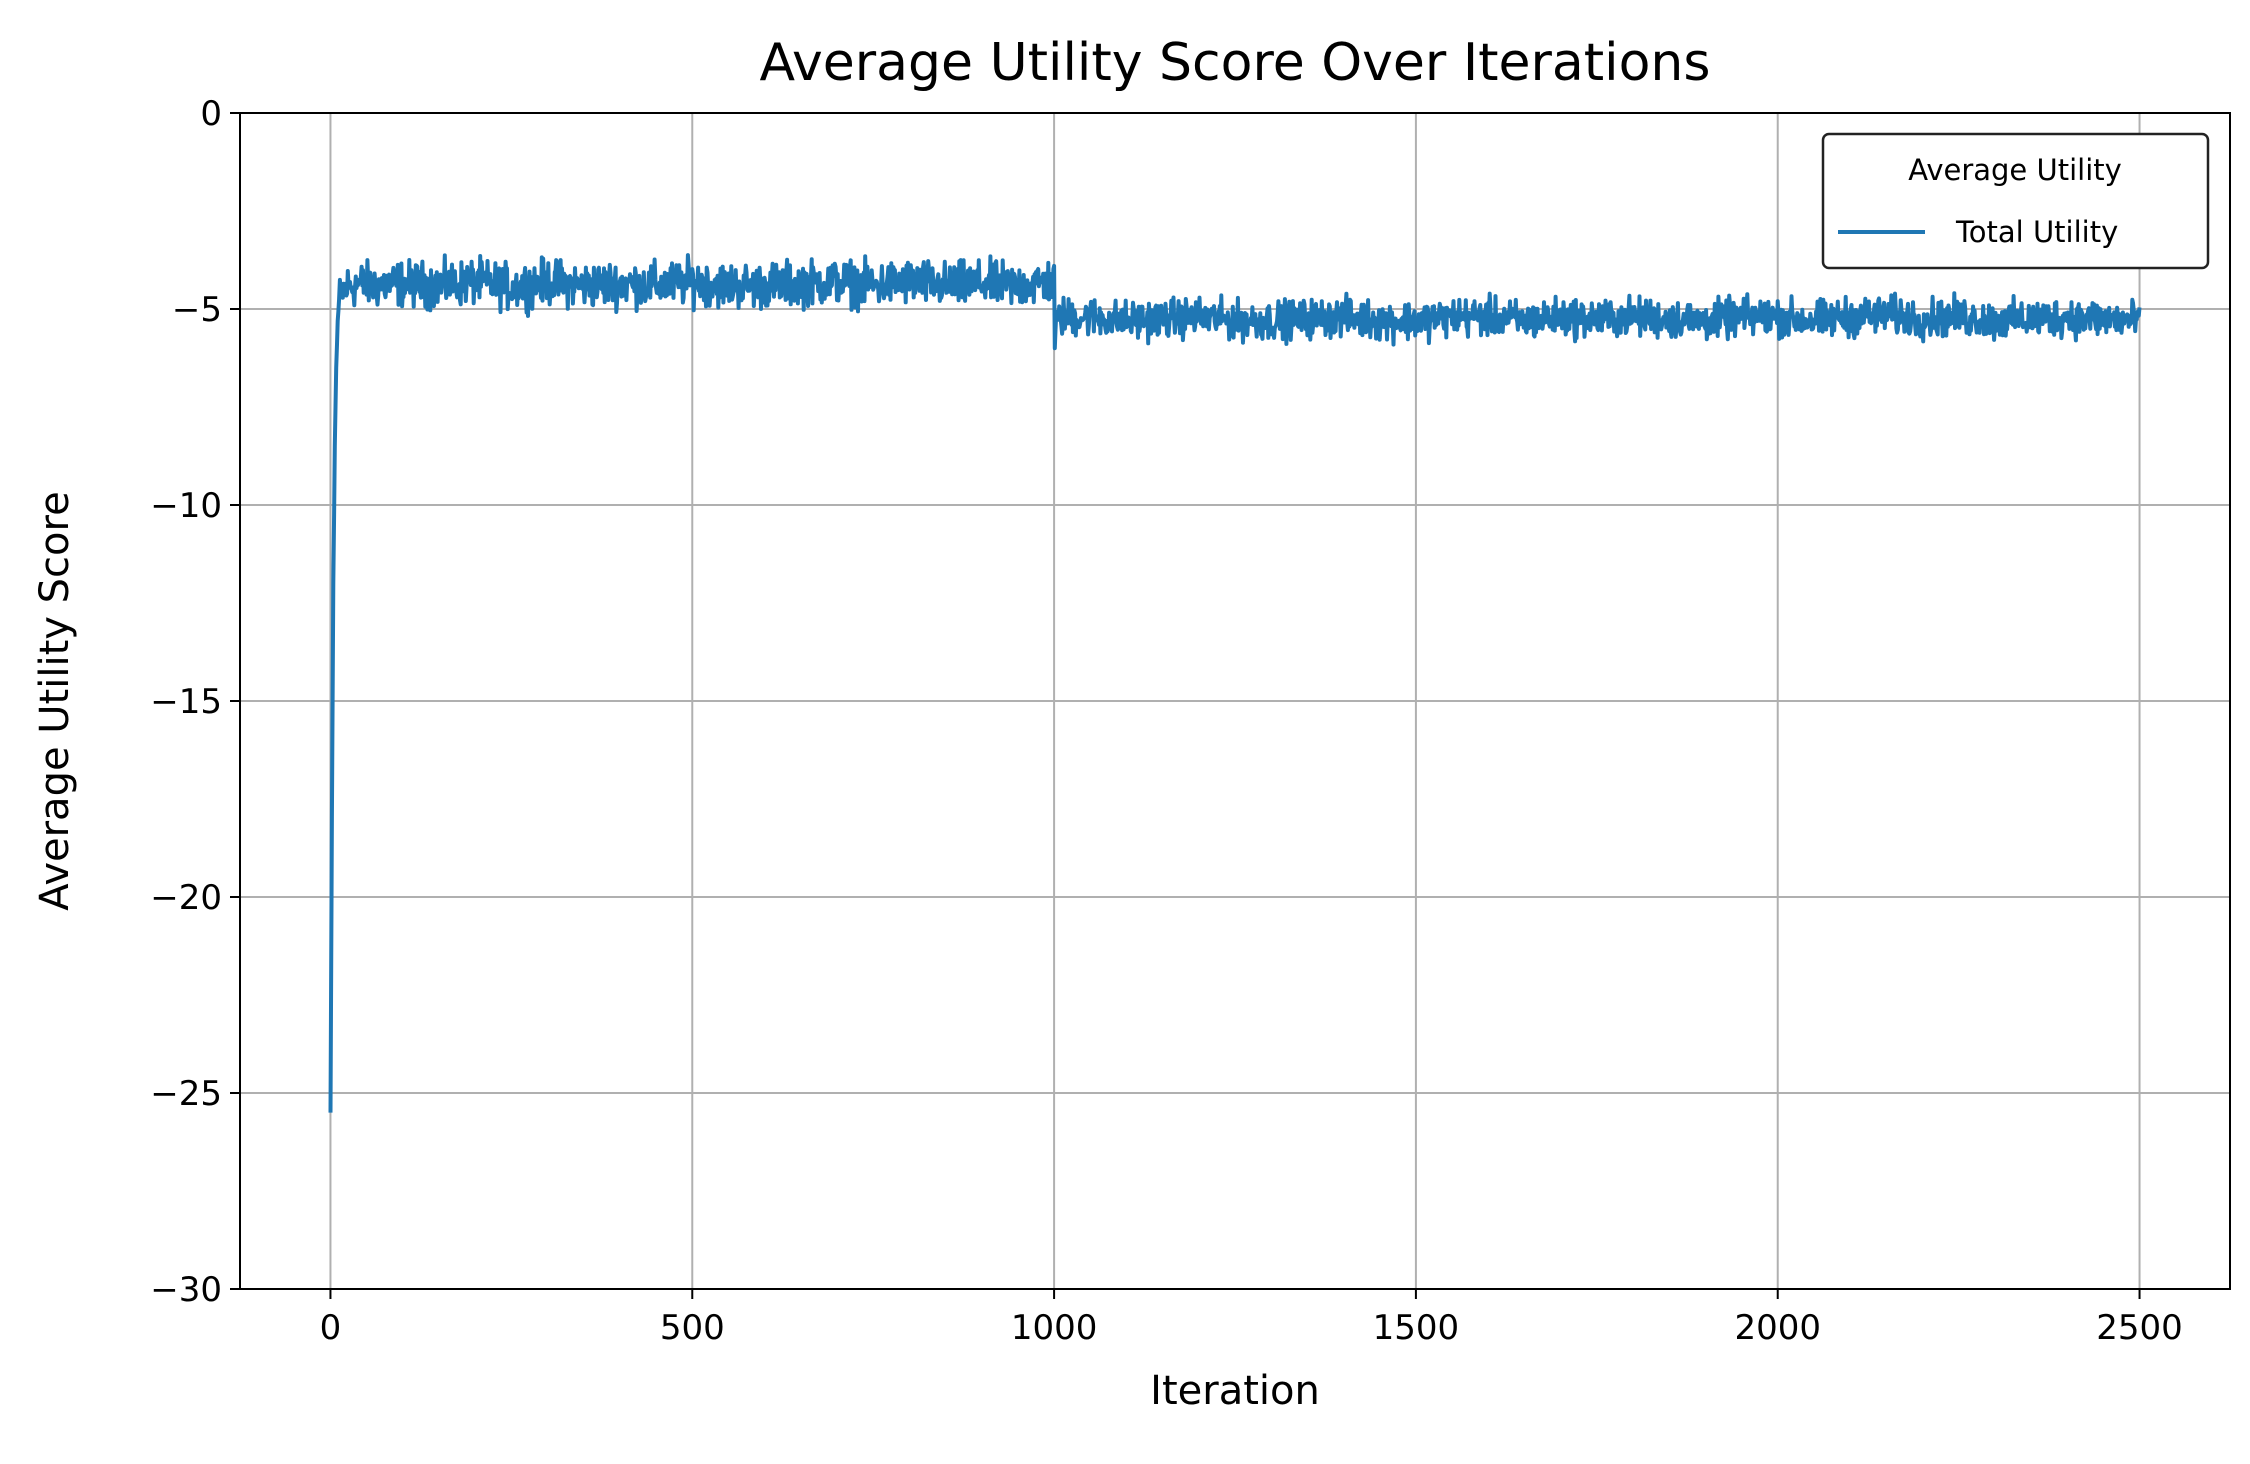 The image size is (2250, 1464). Describe the element at coordinates (55, 700) in the screenshot. I see `y-axis-label: Average Utility Score` at that location.